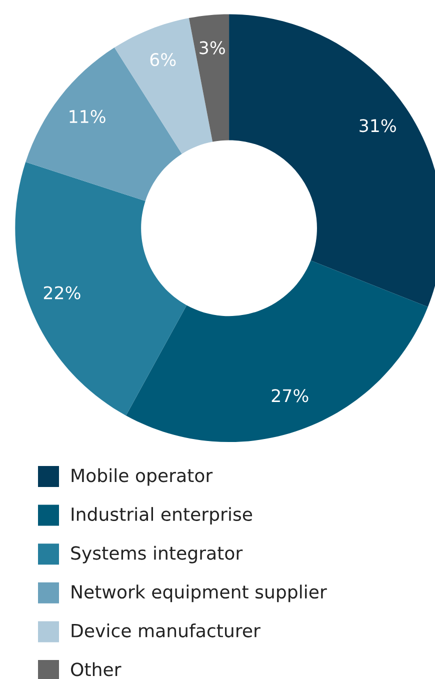  I want to click on legend-label: Other, so click(96, 669).